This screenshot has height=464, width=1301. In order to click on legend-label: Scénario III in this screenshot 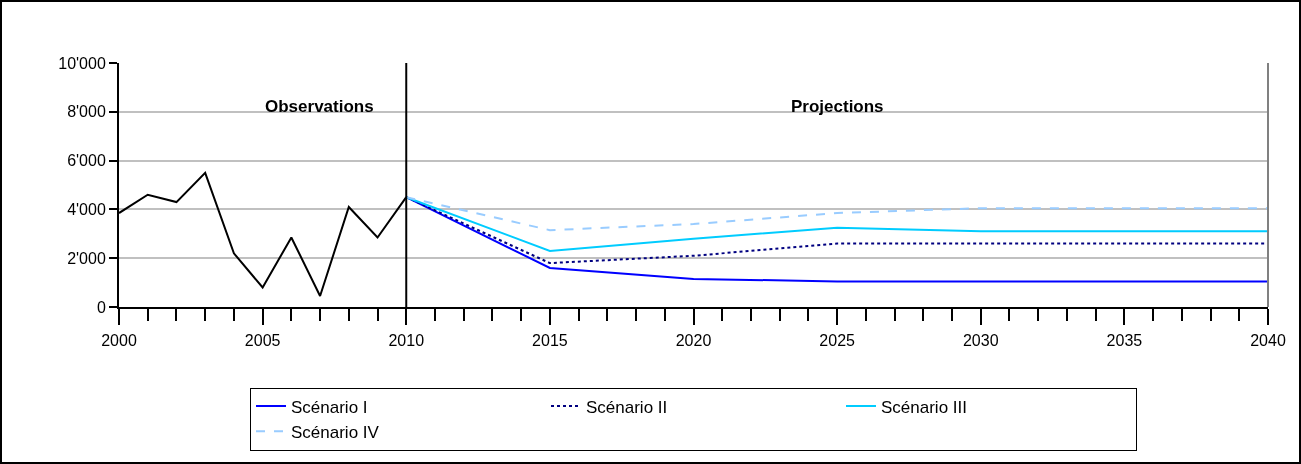, I will do `click(924, 407)`.